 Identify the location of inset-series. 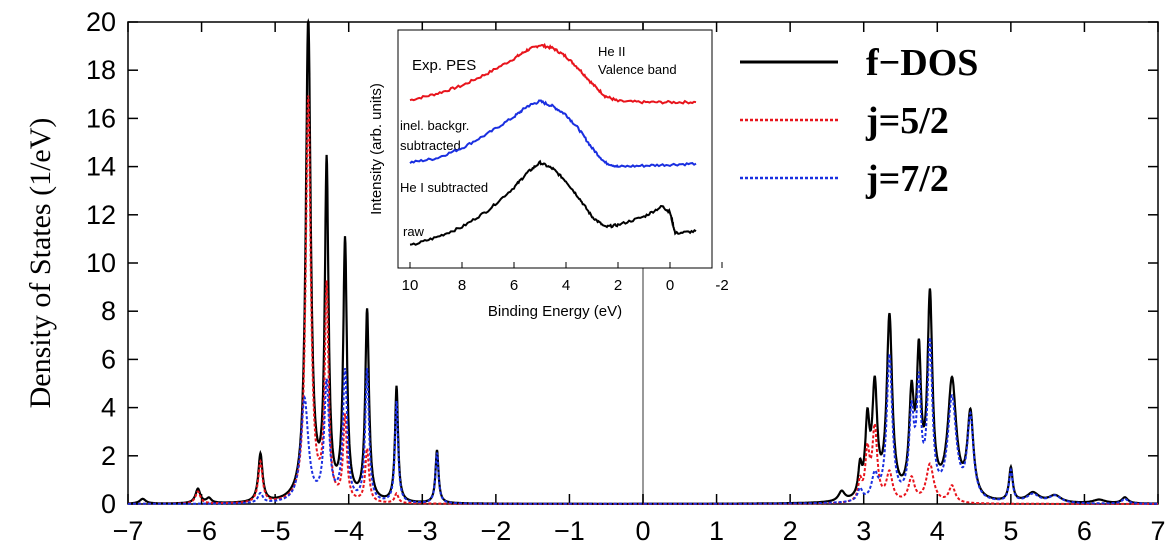
(553, 144).